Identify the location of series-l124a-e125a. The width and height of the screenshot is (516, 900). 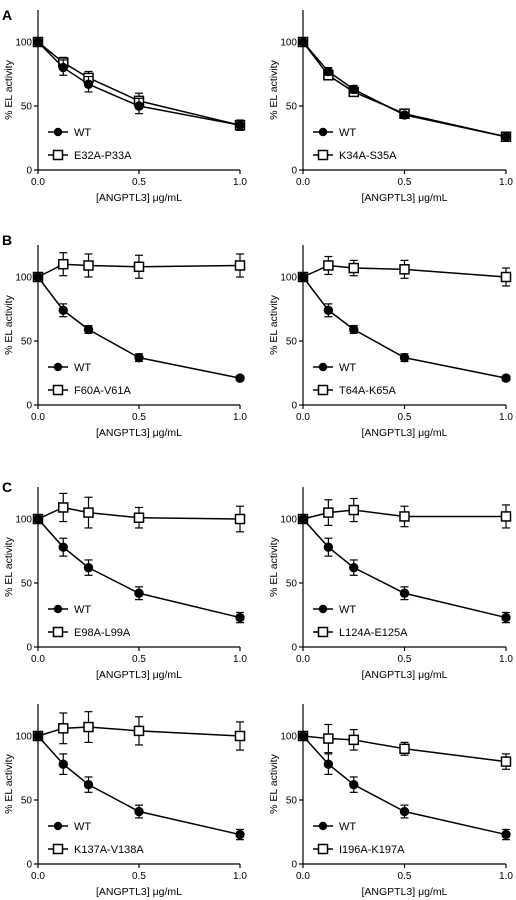
(404, 513).